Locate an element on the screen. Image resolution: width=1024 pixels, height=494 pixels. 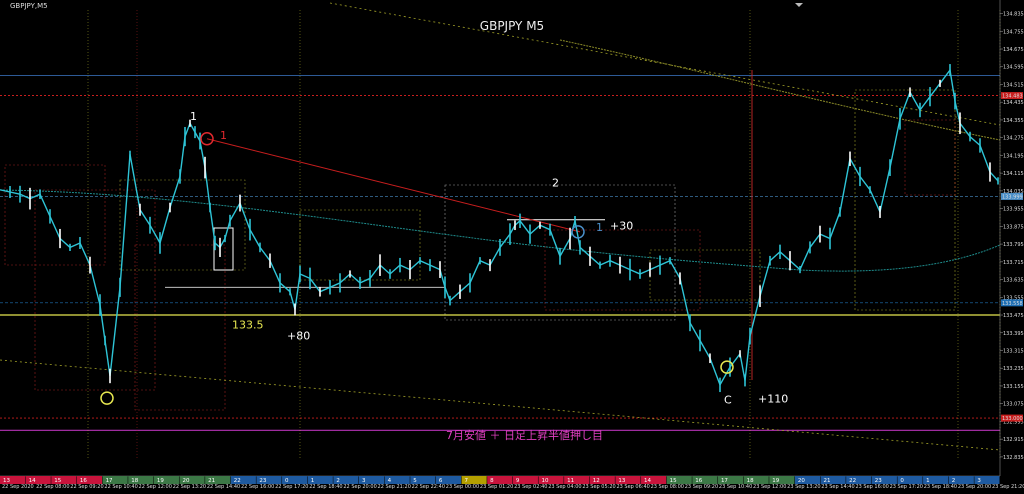
hour-label: 14 is located at coordinates (32, 481).